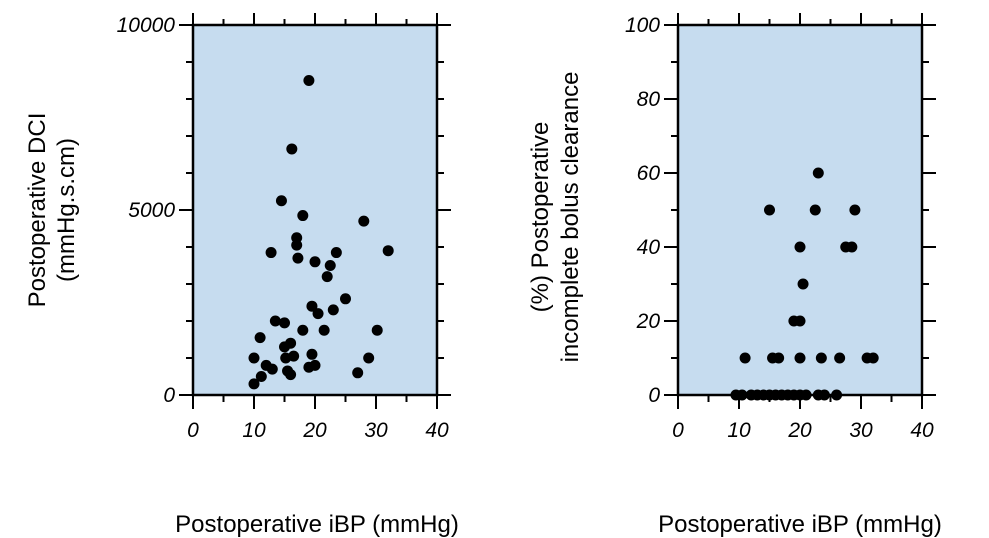  I want to click on y-tick-label: 20, so click(648, 321).